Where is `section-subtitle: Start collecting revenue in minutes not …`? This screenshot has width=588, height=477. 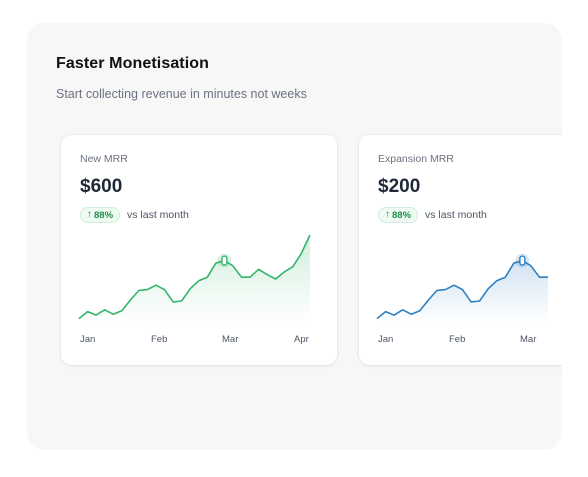
section-subtitle: Start collecting revenue in minutes not … is located at coordinates (181, 94).